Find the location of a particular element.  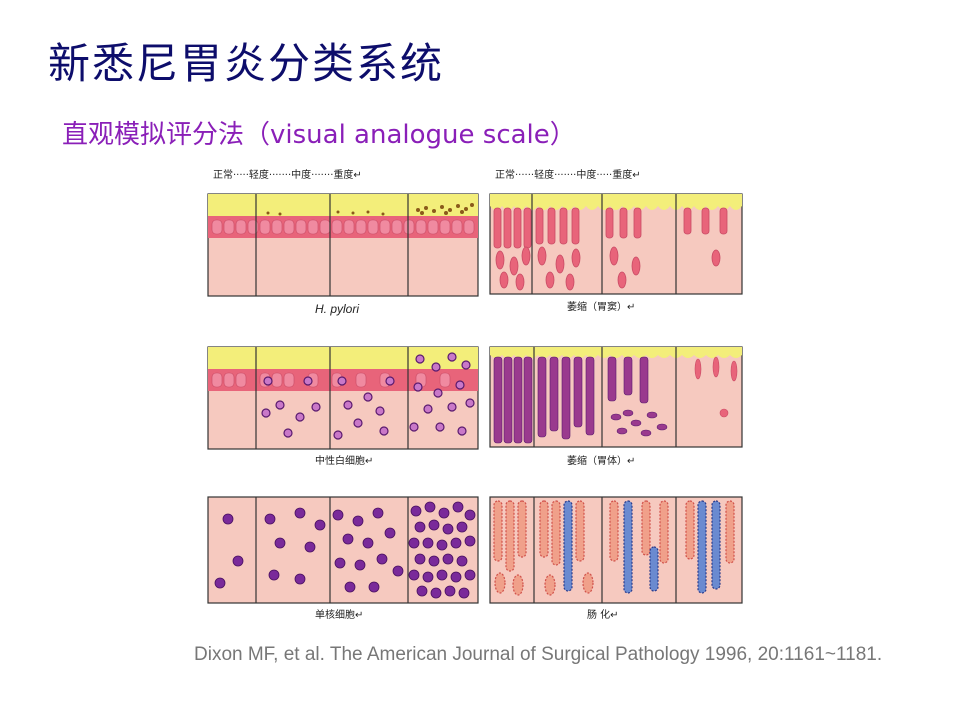

panel-mononuclear-cells is located at coordinates (343, 550).